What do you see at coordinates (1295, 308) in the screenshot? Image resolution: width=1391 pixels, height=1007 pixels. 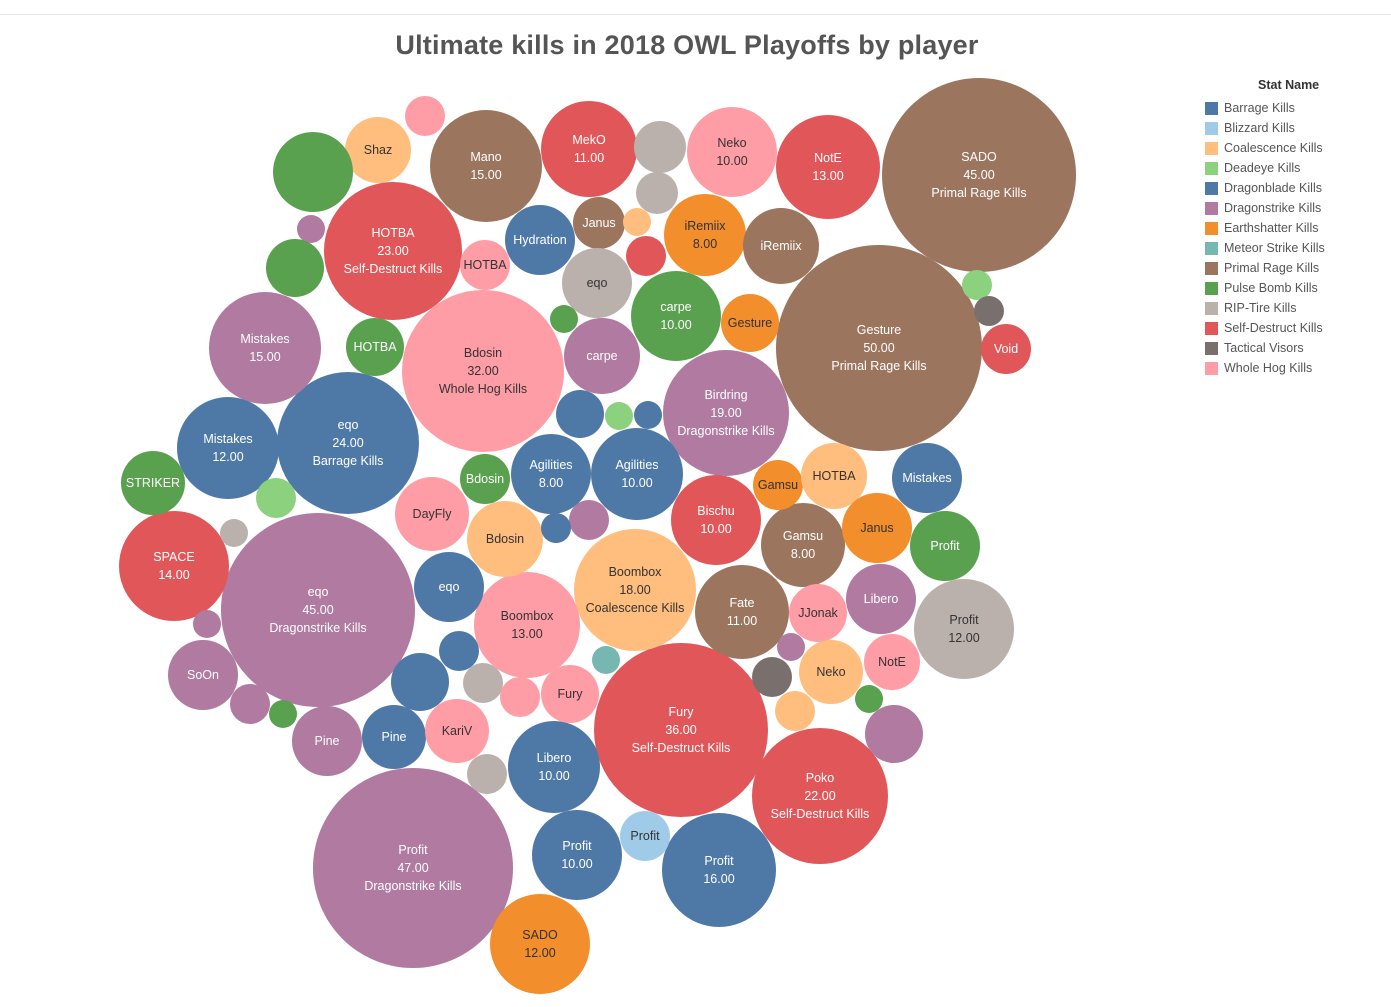 I see `legend-item: RIP-Tire Kills` at bounding box center [1295, 308].